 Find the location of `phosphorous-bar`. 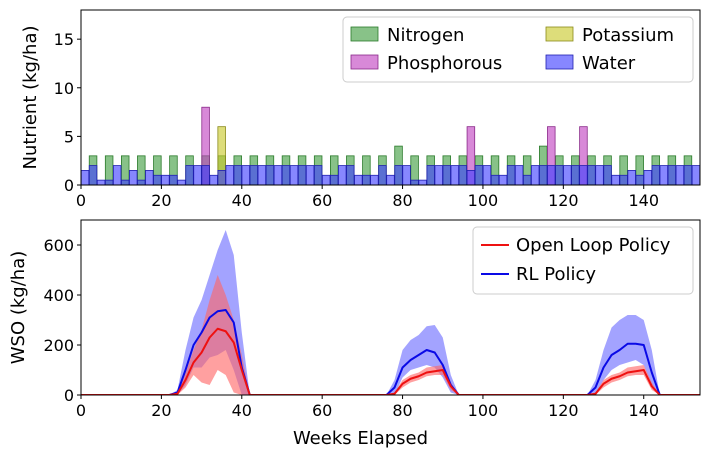

phosphorous-bar is located at coordinates (205, 145).